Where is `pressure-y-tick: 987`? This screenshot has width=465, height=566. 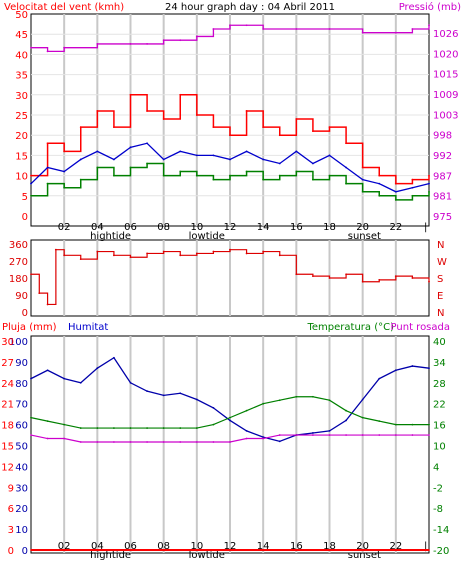 pressure-y-tick: 987 is located at coordinates (442, 176).